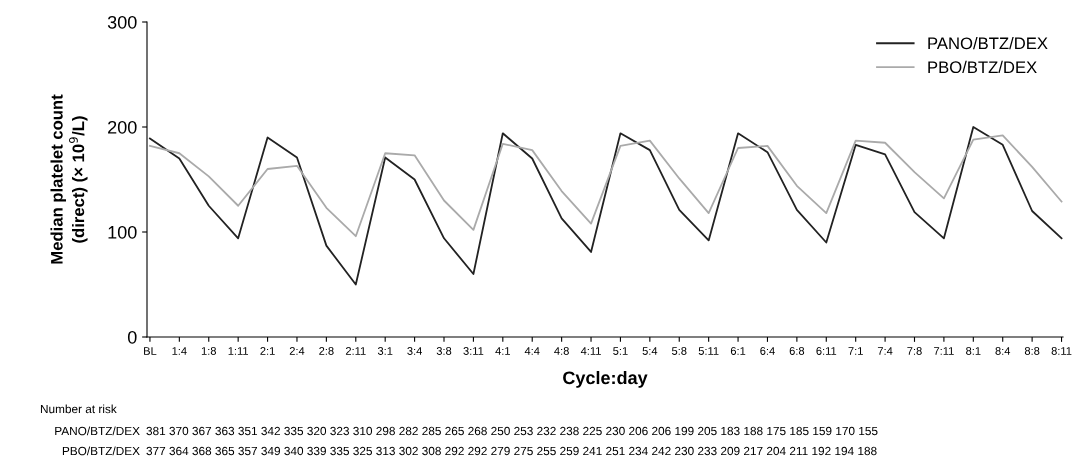 The height and width of the screenshot is (462, 1080). I want to click on x-tick-label: 7:4, so click(885, 351).